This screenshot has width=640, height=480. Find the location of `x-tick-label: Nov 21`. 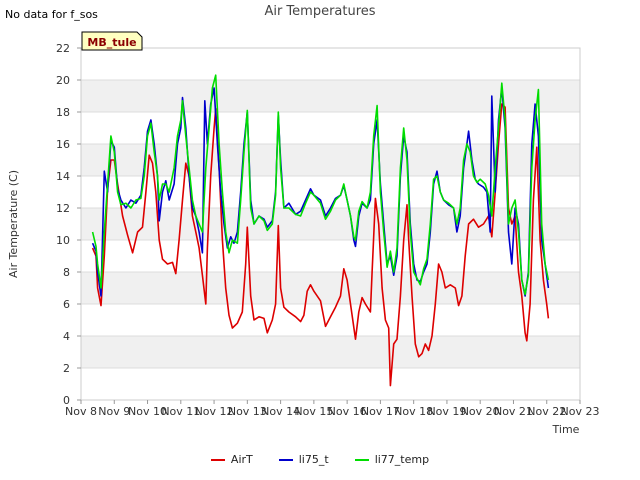

x-tick-label: Nov 21 is located at coordinates (513, 411).